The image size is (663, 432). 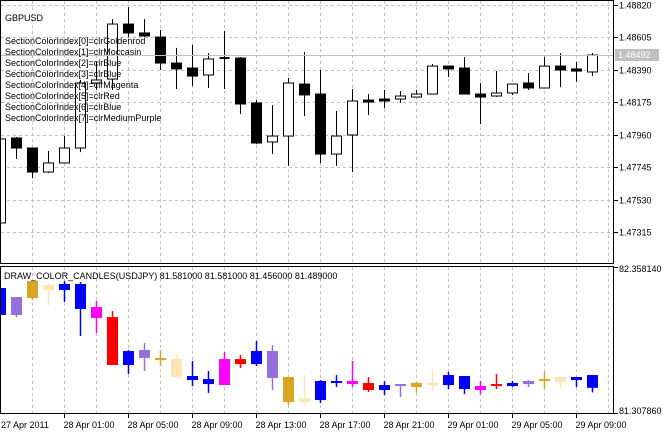 I want to click on price-tick-label: 1.47530, so click(x=635, y=201).